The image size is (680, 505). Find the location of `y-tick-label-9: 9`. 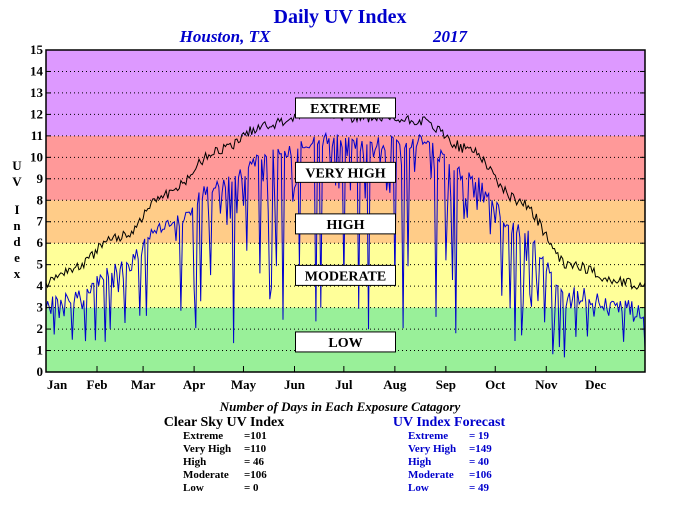

y-tick-label-9: 9 is located at coordinates (40, 178).